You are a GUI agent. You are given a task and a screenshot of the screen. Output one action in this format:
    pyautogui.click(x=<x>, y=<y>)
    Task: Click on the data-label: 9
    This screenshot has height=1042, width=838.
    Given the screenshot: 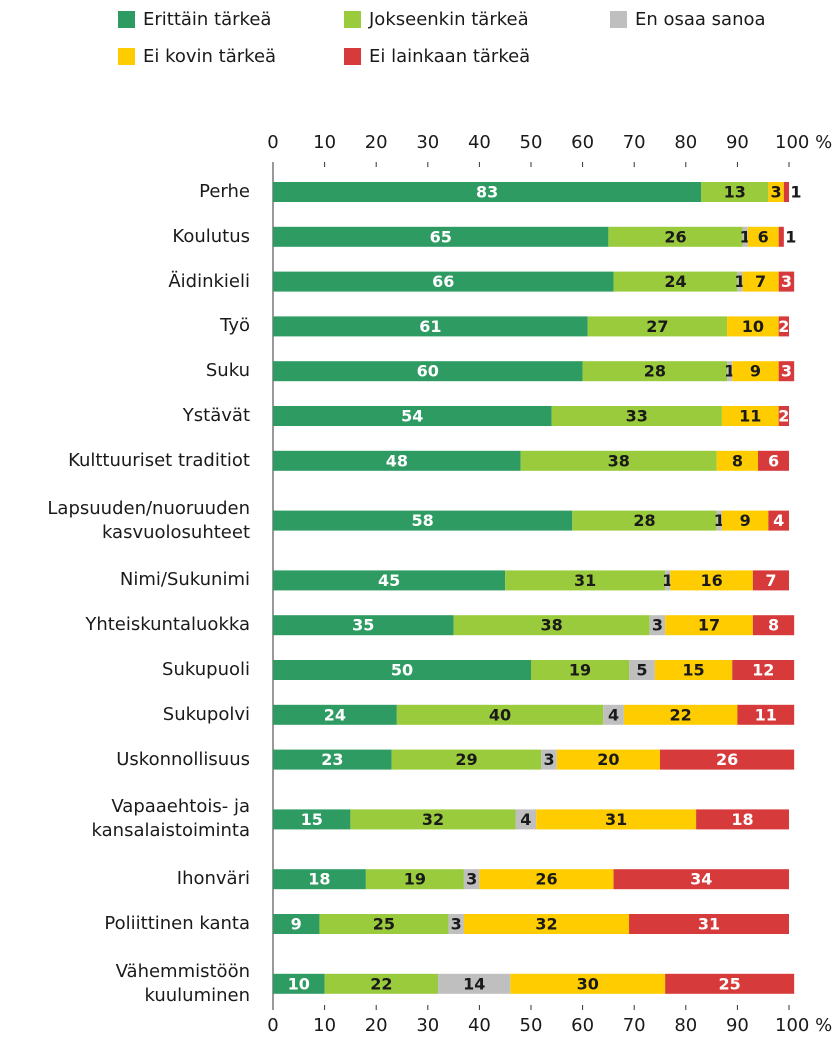 What is the action you would take?
    pyautogui.click(x=745, y=520)
    